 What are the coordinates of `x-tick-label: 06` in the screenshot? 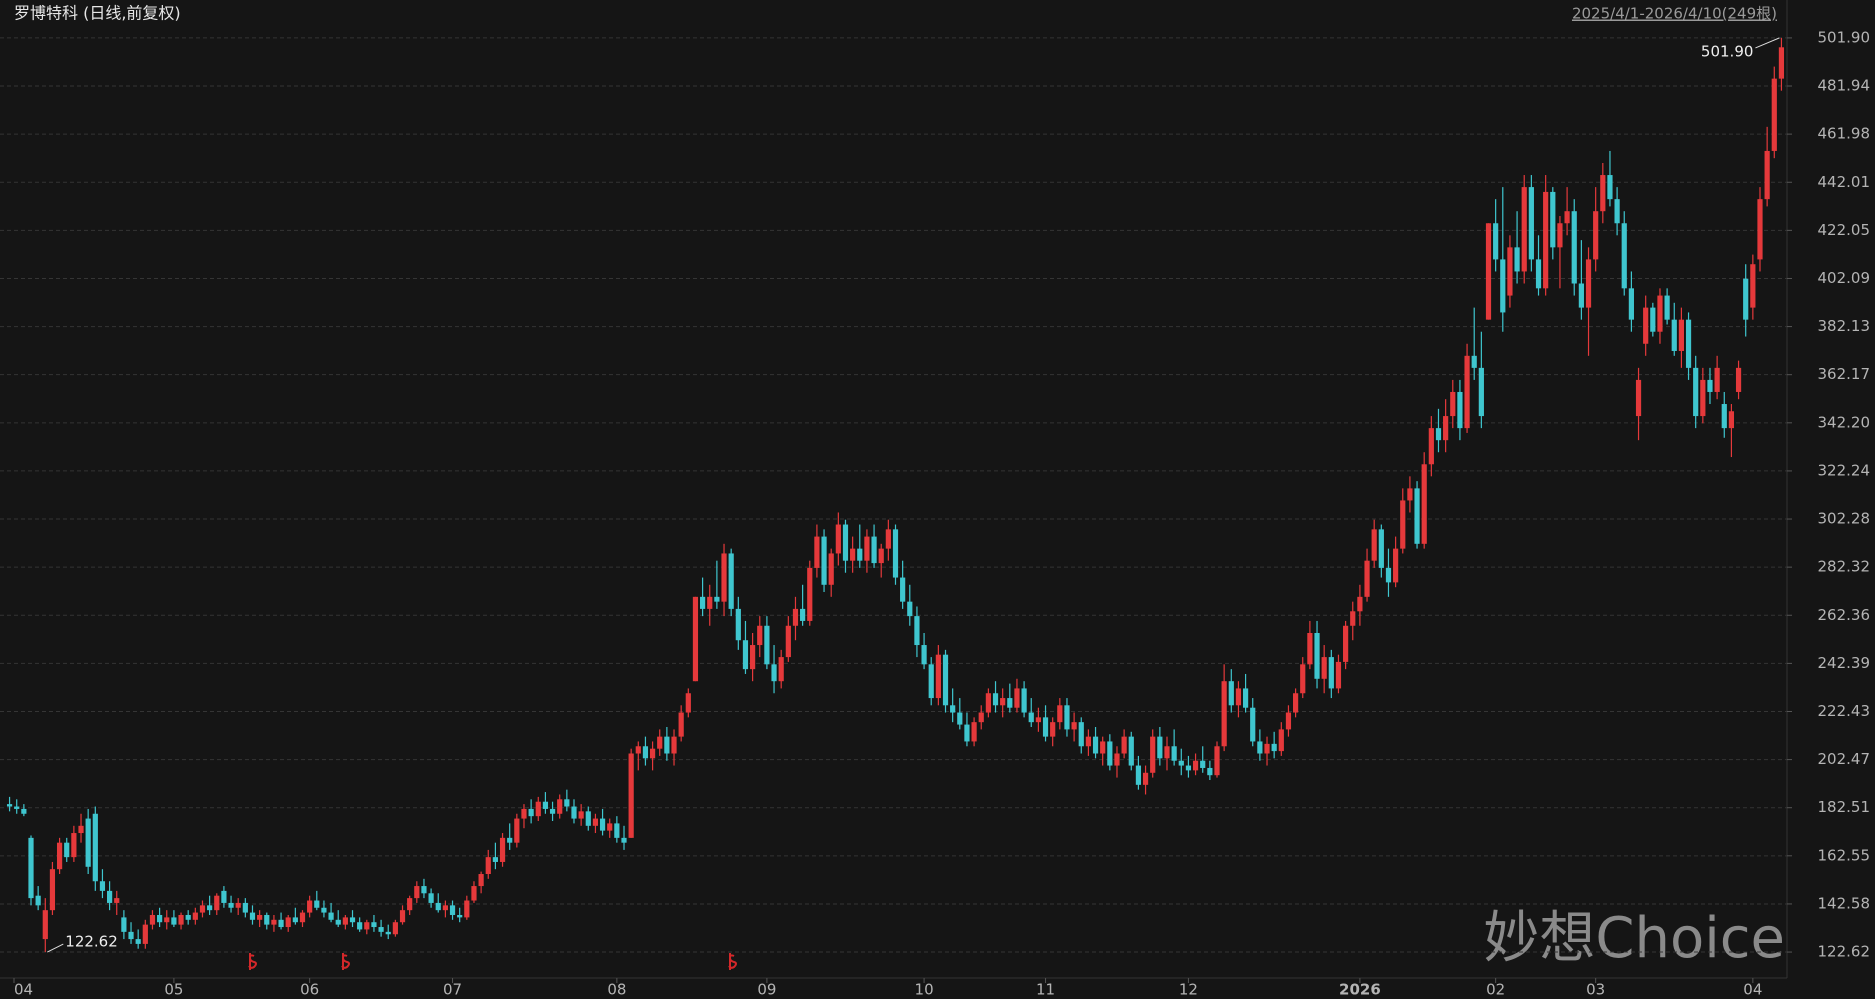 It's located at (309, 990).